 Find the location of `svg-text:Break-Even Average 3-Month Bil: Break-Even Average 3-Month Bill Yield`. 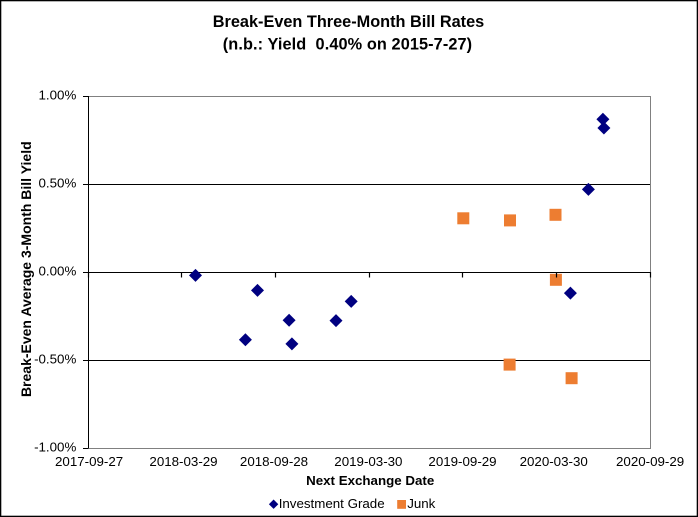

svg-text:Break-Even Average 3-Month Bil: Break-Even Average 3-Month Bill Yield is located at coordinates (26, 269).